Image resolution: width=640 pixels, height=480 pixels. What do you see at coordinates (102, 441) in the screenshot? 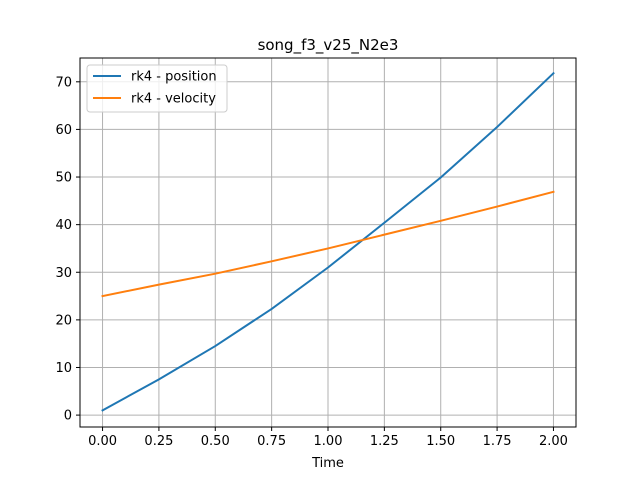
I see `x-tick-label: 0.00` at bounding box center [102, 441].